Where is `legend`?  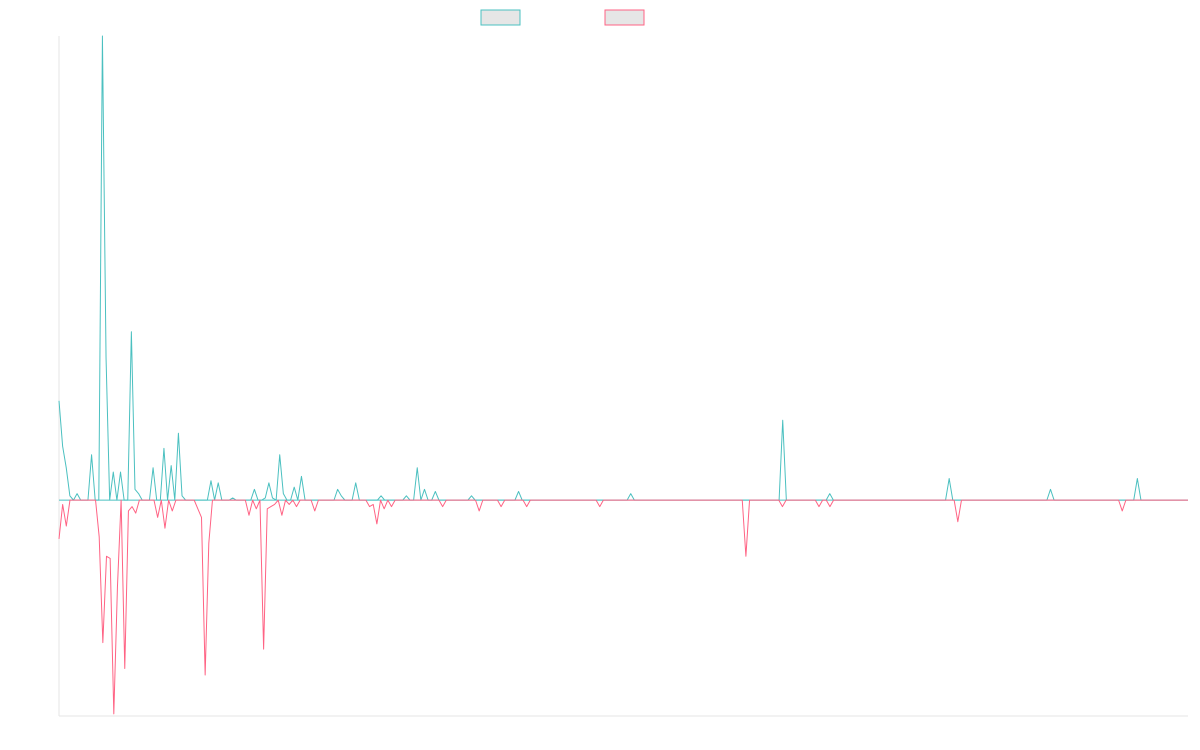
legend is located at coordinates (562, 17).